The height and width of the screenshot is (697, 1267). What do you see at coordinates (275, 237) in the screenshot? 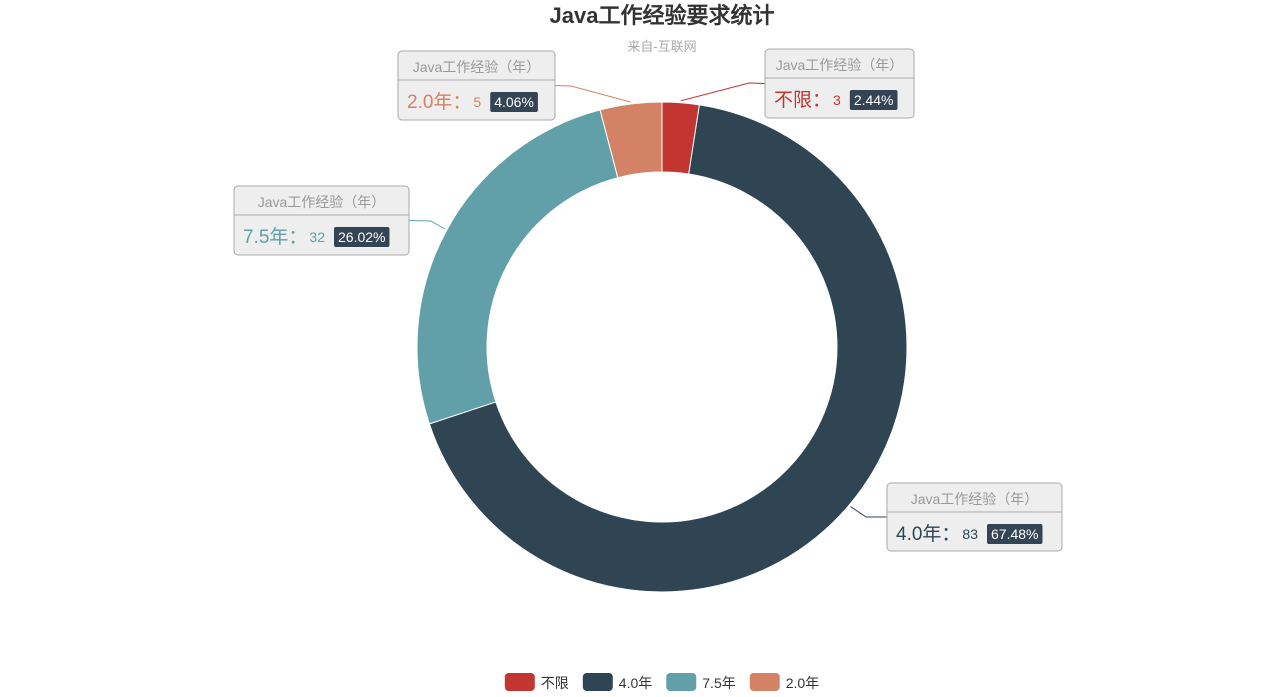
I see `label-name: 7.5年：` at bounding box center [275, 237].